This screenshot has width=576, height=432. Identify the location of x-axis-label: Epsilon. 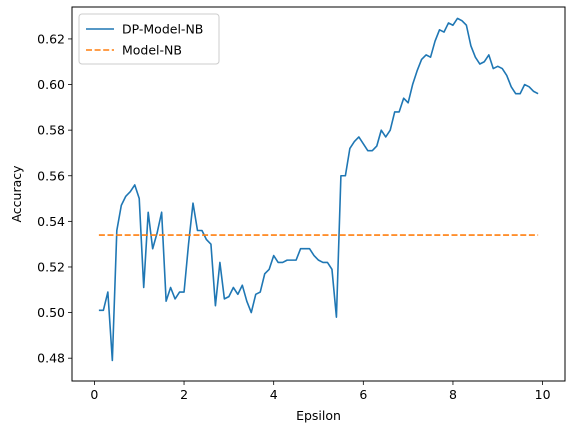
(318, 415).